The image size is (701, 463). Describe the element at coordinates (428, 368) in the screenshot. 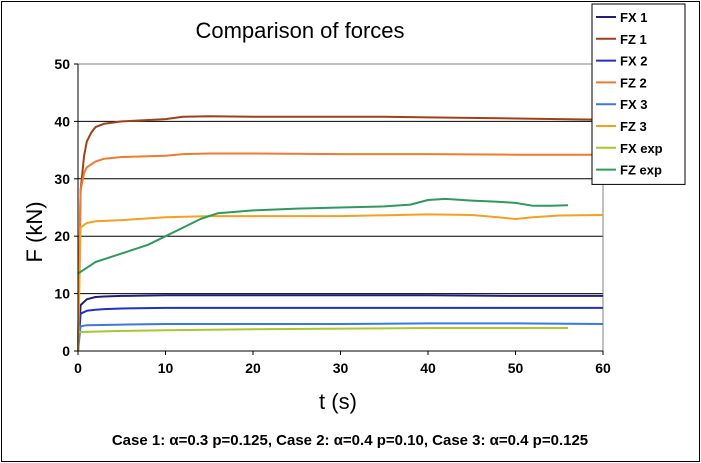

I see `x-tick-label: 40` at that location.